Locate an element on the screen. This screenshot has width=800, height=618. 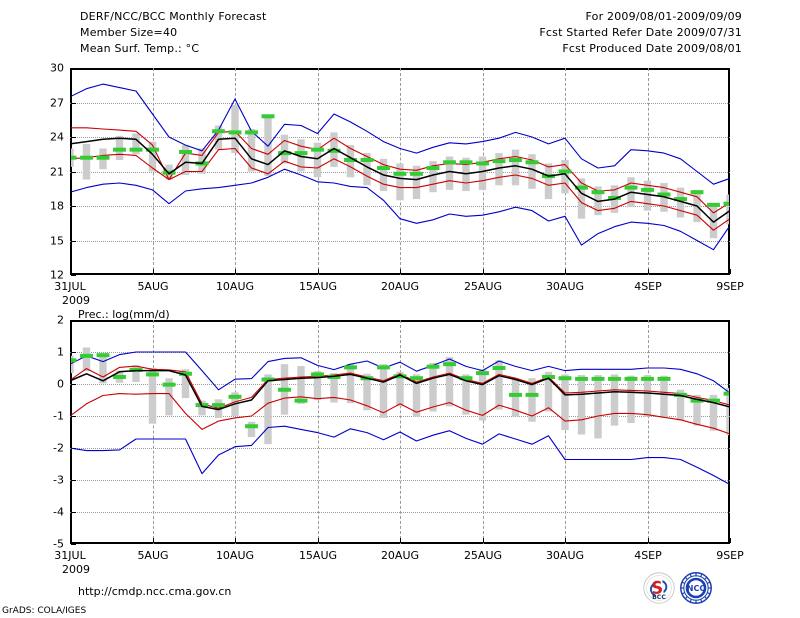
website-url: http://cmdp.ncc.cma.gov.cn is located at coordinates (155, 591).